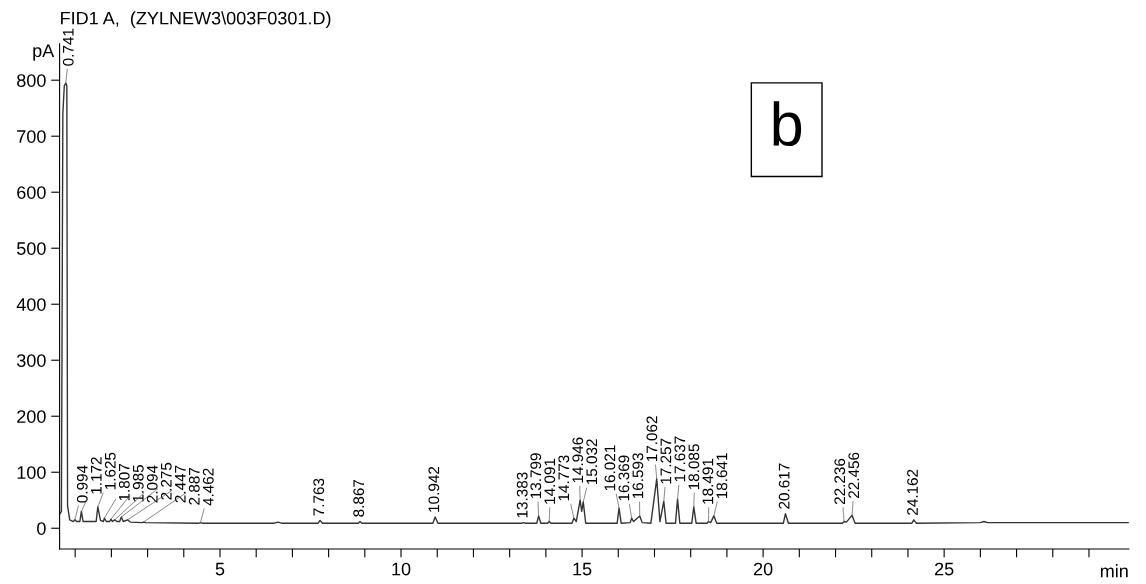  What do you see at coordinates (44, 52) in the screenshot?
I see `y-axis-title: pA` at bounding box center [44, 52].